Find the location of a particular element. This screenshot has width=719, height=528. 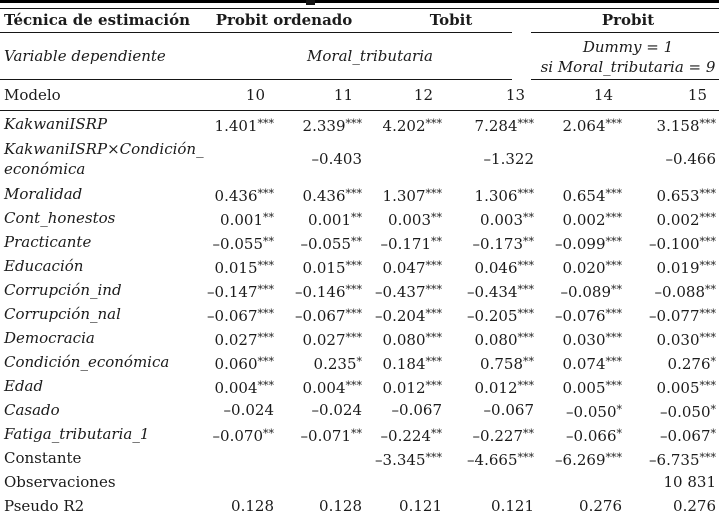

coefficient-value: –0.088 is located at coordinates (679, 292).